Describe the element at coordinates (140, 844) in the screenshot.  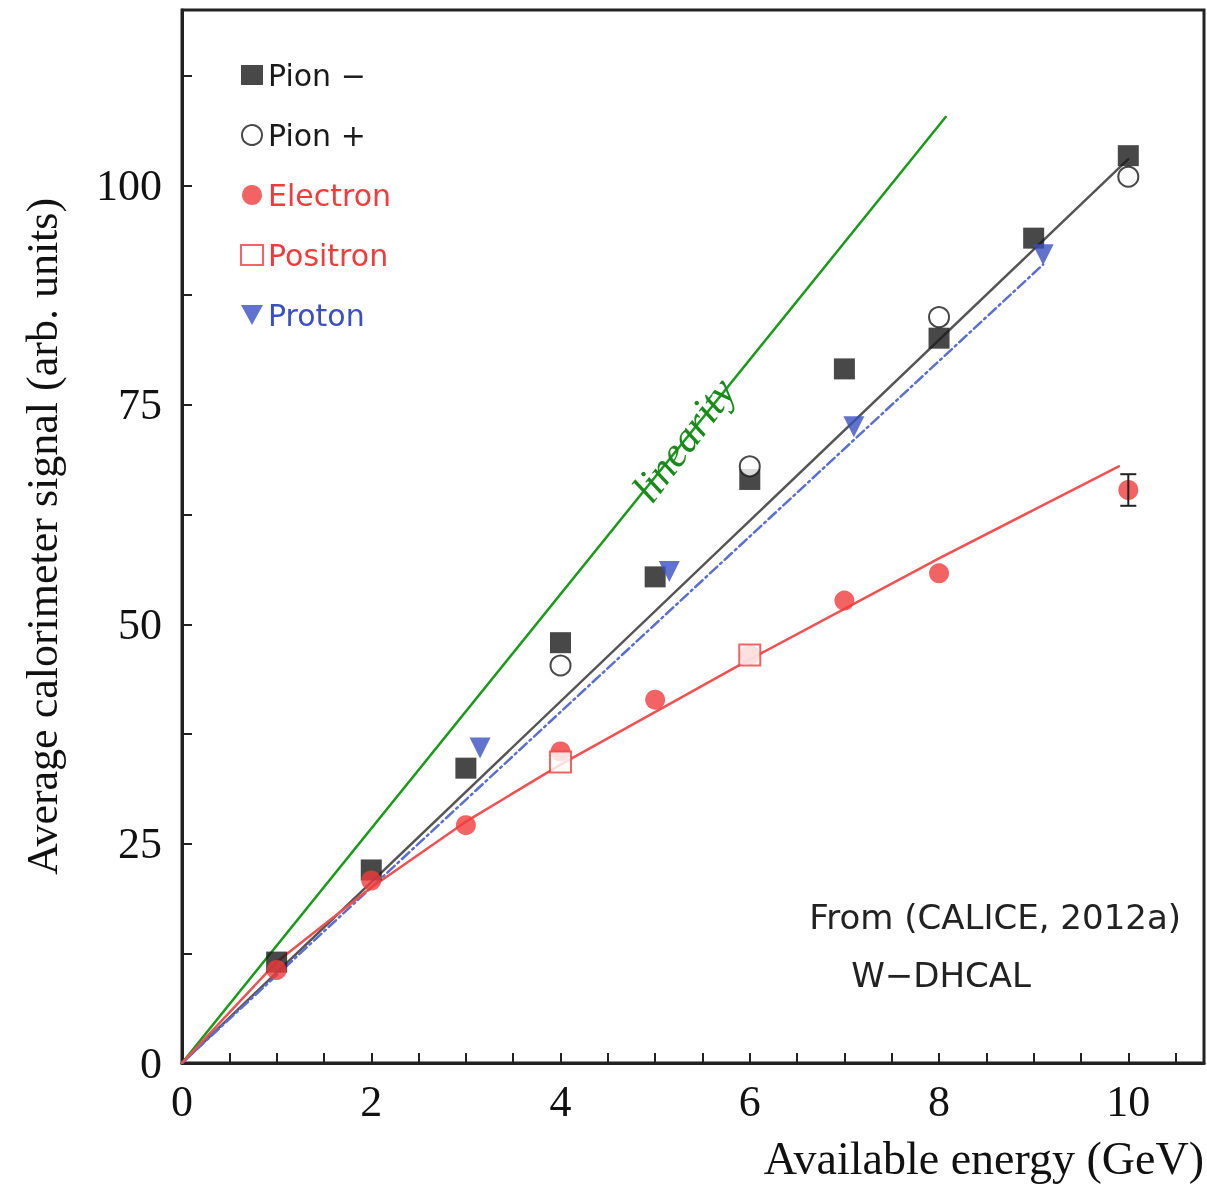
I see `y-tick-label: 25` at that location.